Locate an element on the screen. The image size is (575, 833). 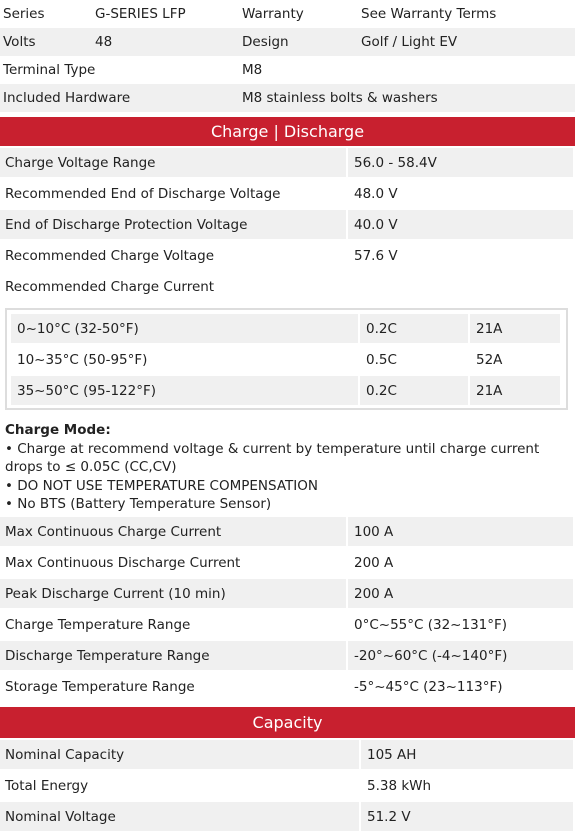
charge-mode-title: Charge Mode: is located at coordinates (58, 430).